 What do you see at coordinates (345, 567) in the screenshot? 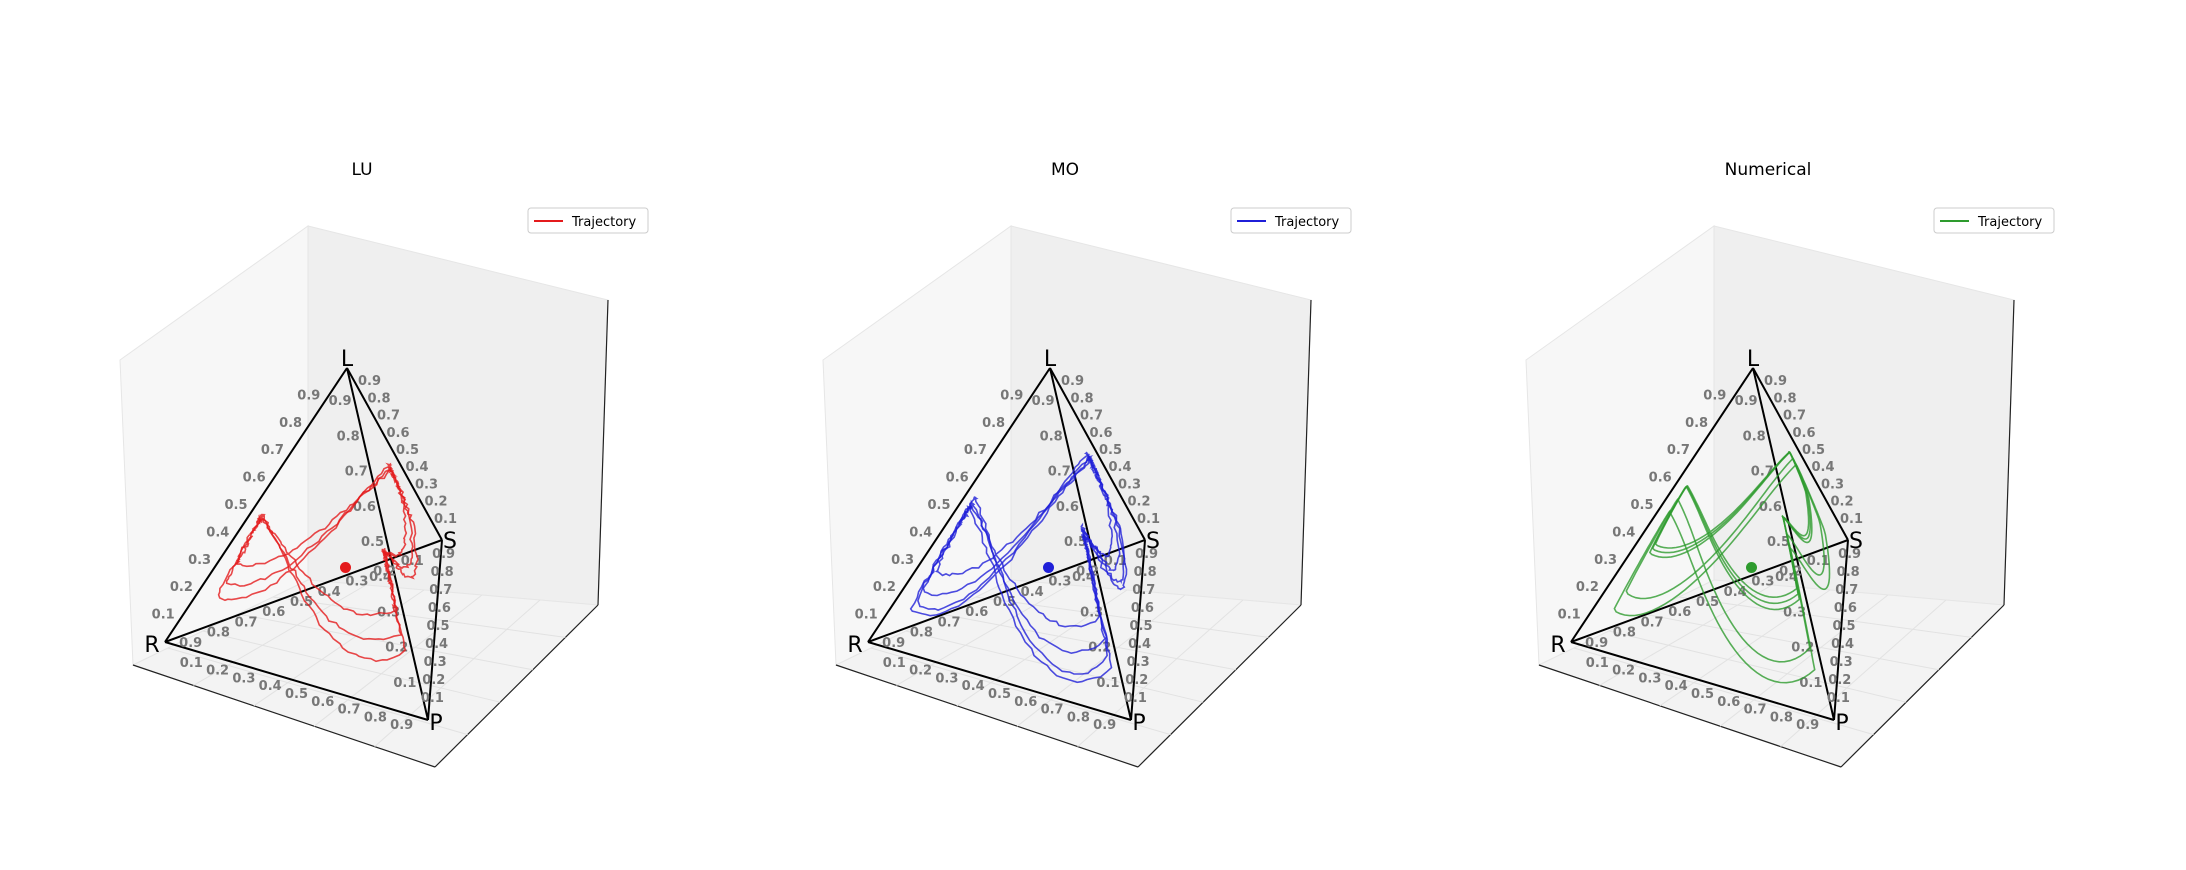
I see `equilibrium-point` at bounding box center [345, 567].